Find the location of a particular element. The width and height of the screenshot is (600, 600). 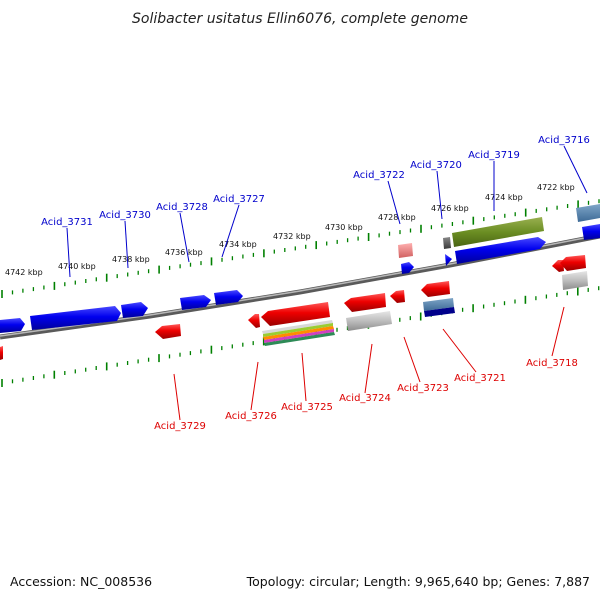

gene-block-pink is located at coordinates (405, 250).